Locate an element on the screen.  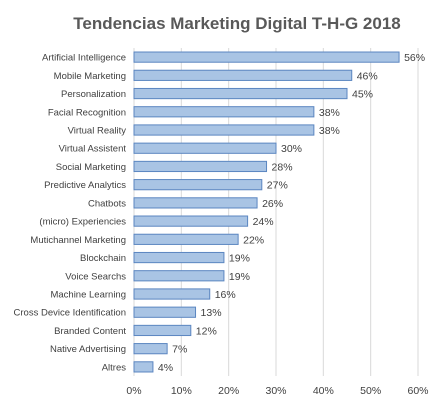
data-label: 27% is located at coordinates (277, 186).